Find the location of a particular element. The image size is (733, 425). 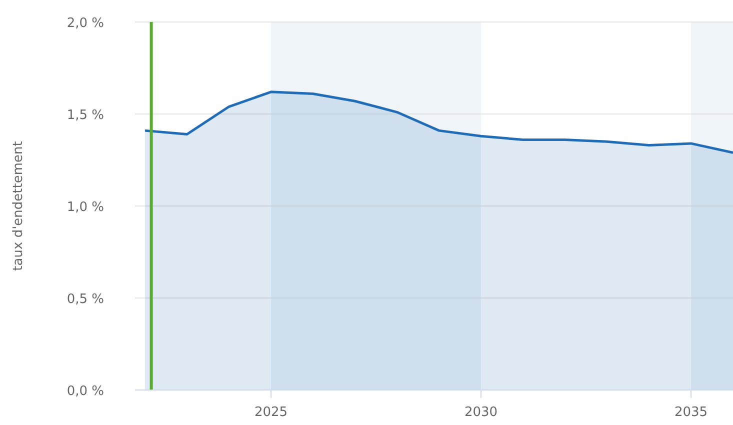

x-tick-label: 2025 is located at coordinates (271, 412).